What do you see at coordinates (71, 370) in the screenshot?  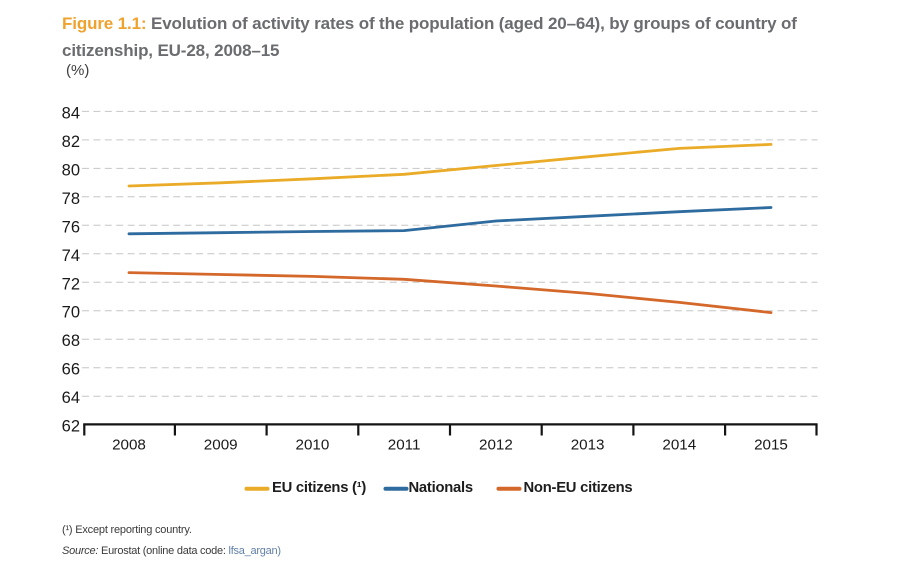 I see `svg-text: 66` at bounding box center [71, 370].